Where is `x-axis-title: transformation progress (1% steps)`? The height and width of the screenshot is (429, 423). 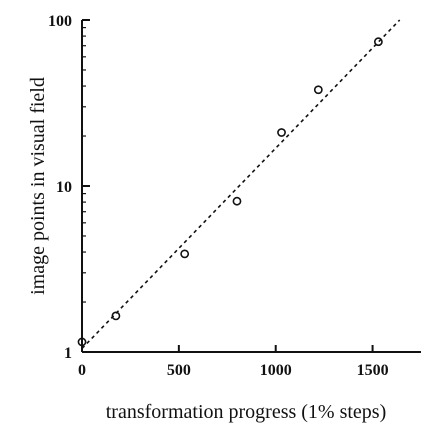
x-axis-title: transformation progress (1% steps) is located at coordinates (246, 412).